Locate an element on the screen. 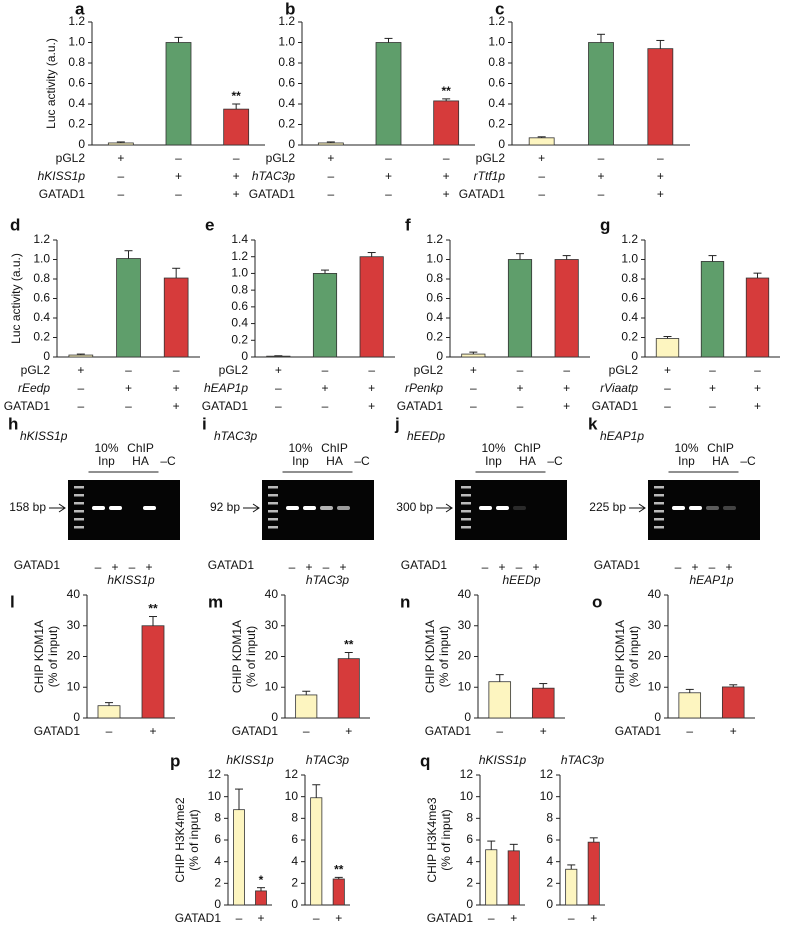  y-tick-label: 2 is located at coordinates (217, 883).